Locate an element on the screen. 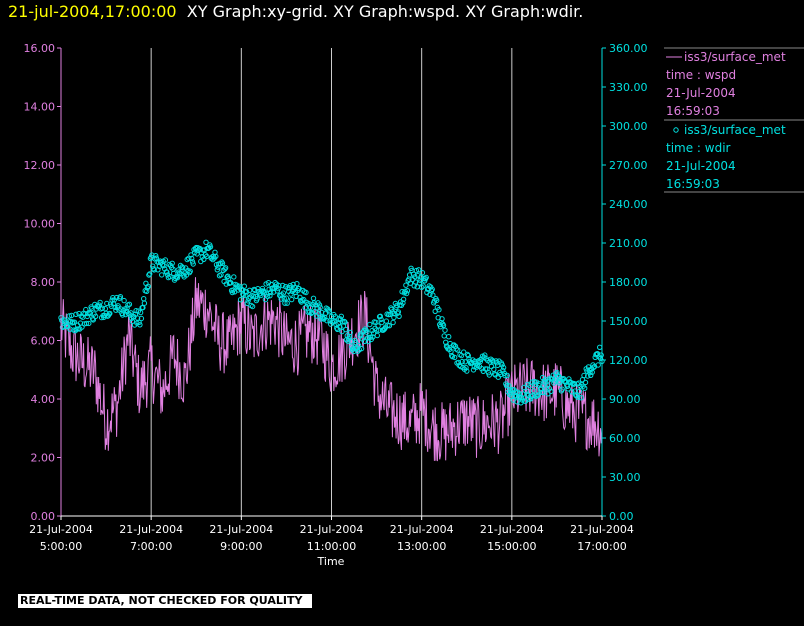  left-tick-label: 10.00 is located at coordinates (40, 224).